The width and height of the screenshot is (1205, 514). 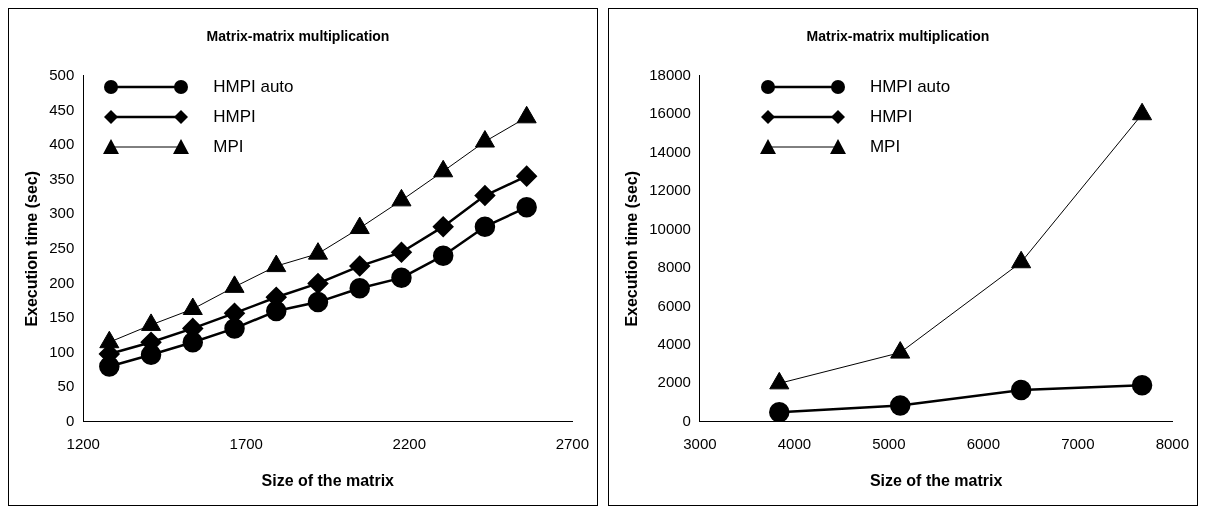 What do you see at coordinates (62, 144) in the screenshot?
I see `y-tick-label: 400` at bounding box center [62, 144].